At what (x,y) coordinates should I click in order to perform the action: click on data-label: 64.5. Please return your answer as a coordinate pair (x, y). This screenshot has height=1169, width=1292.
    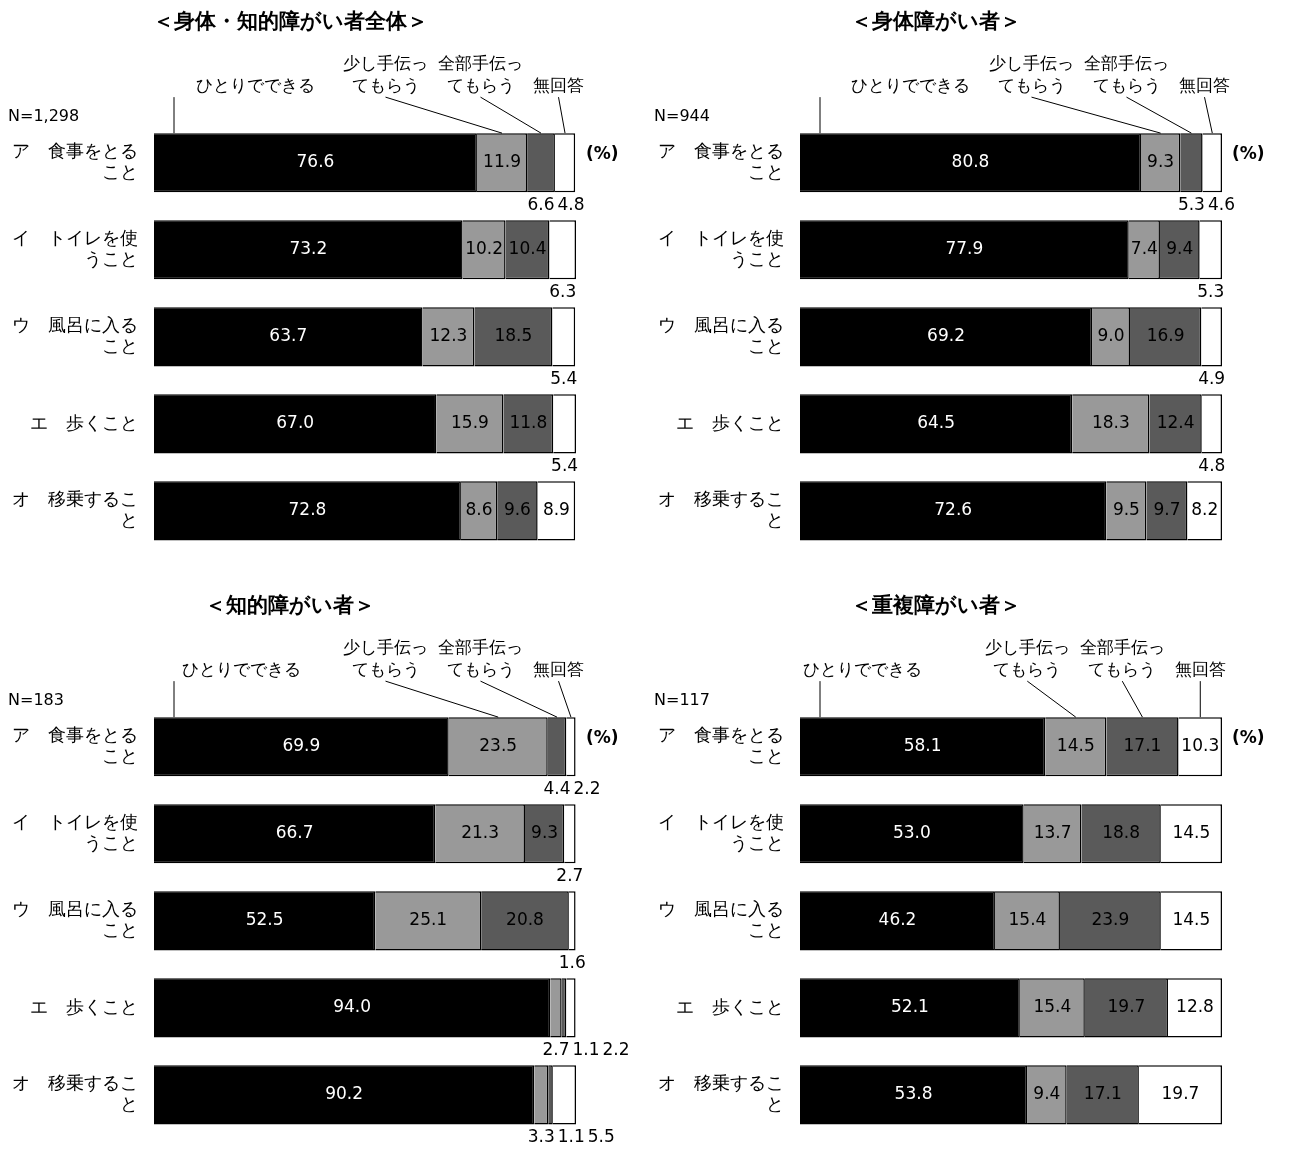
    Looking at the image, I should click on (936, 422).